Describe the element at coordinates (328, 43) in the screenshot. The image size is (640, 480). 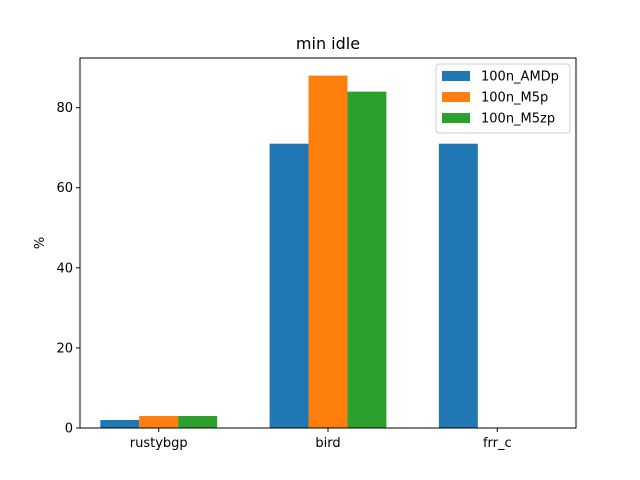
I see `chart-title: min idle` at that location.